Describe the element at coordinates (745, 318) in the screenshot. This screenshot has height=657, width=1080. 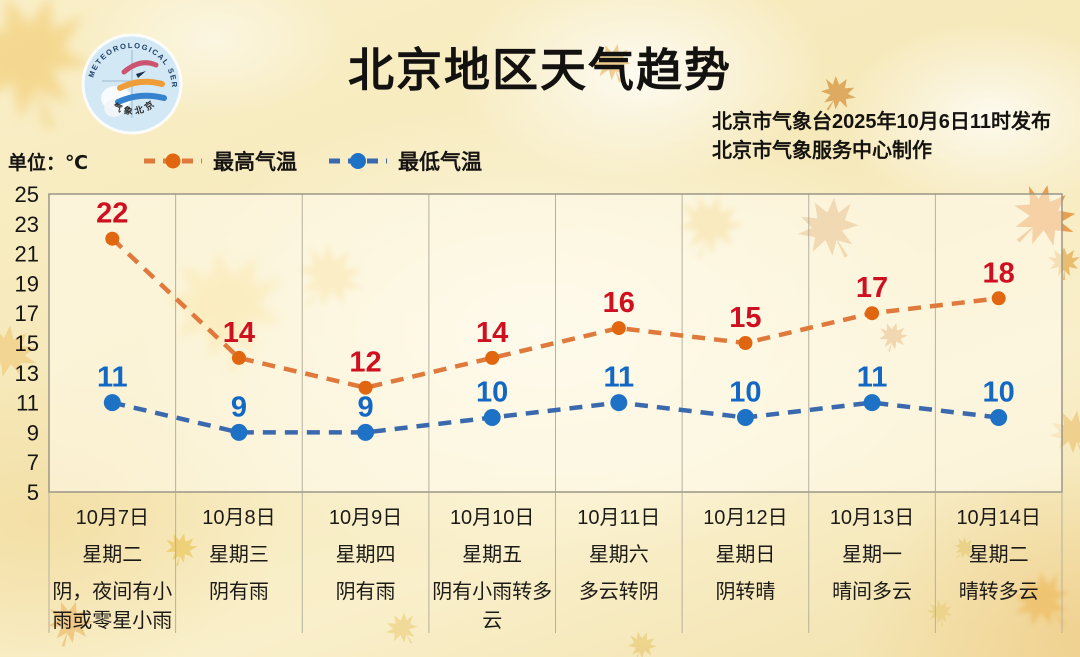
I see `value-label: 15` at that location.